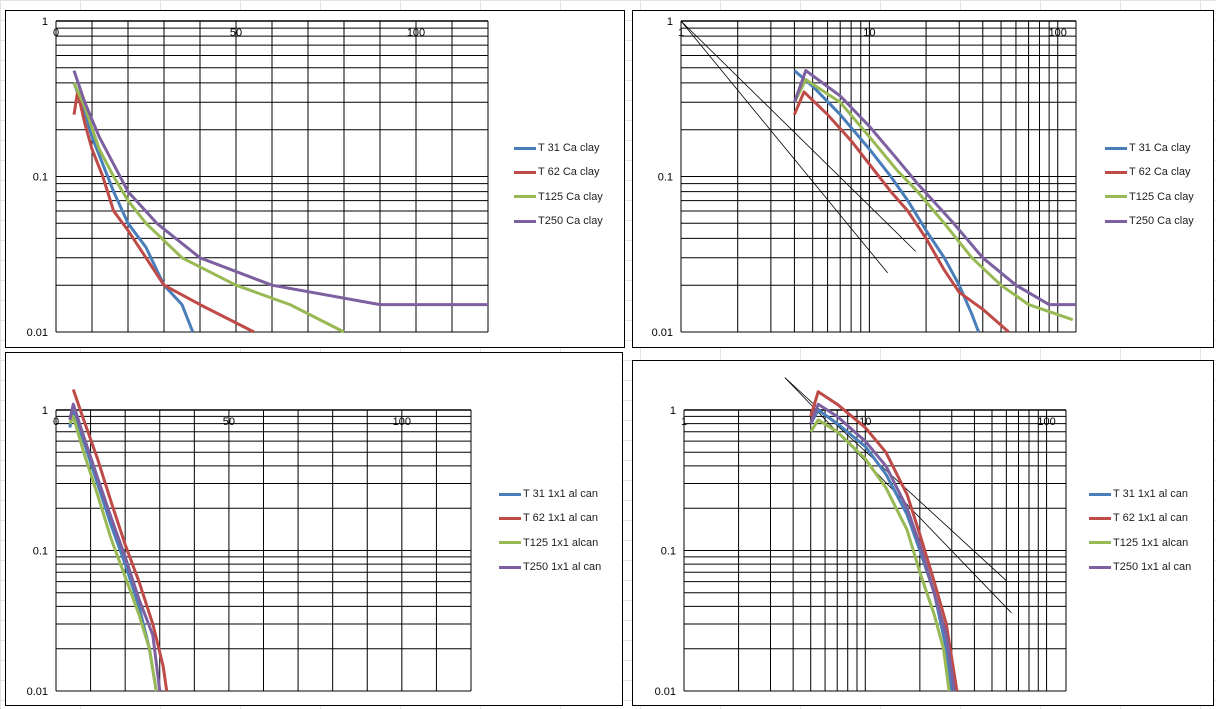 The height and width of the screenshot is (709, 1216). I want to click on x-tick-label: 10, so click(869, 33).